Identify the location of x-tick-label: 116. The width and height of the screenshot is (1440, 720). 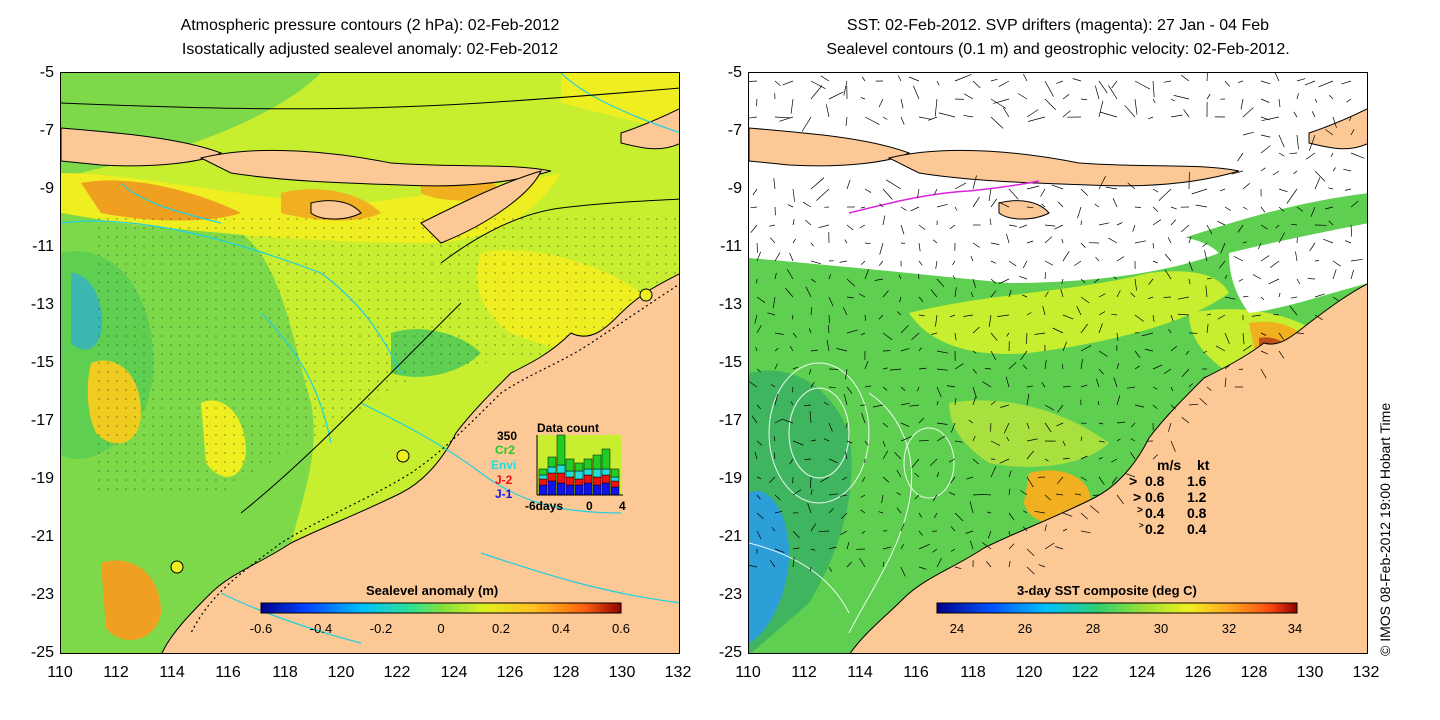
(916, 672).